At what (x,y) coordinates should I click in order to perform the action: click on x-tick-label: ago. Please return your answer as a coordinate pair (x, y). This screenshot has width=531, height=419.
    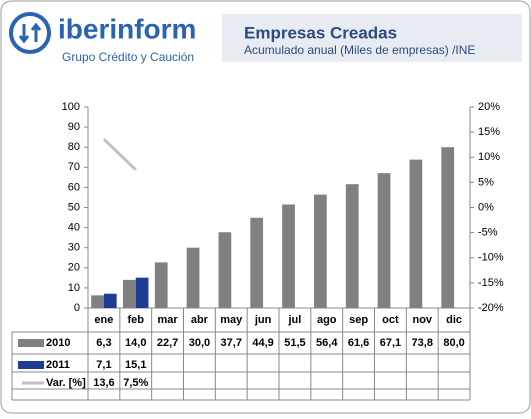
    Looking at the image, I should click on (327, 320).